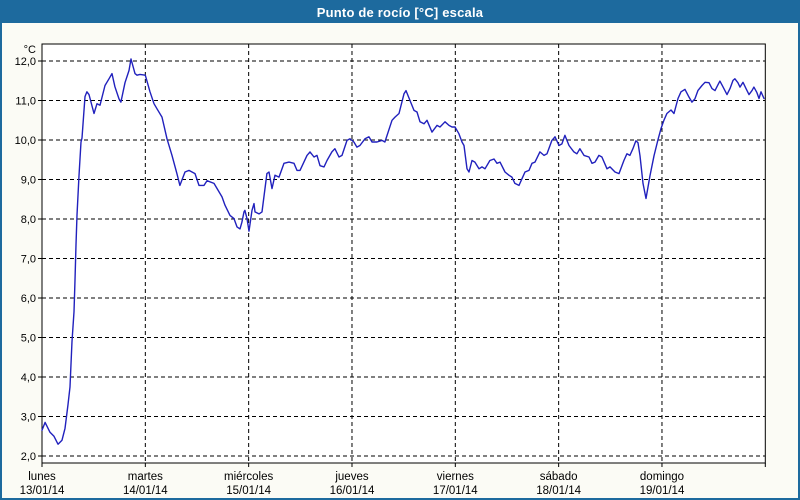 This screenshot has width=800, height=500. What do you see at coordinates (28, 181) in the screenshot?
I see `y-tick-label: 9,0` at bounding box center [28, 181].